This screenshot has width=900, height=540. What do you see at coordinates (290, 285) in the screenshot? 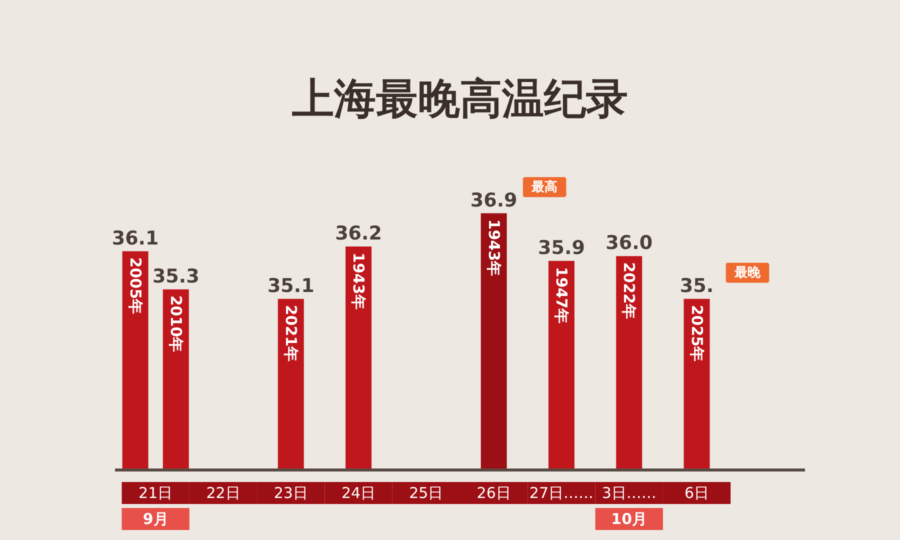
I see `data-label: 35.1` at bounding box center [290, 285].